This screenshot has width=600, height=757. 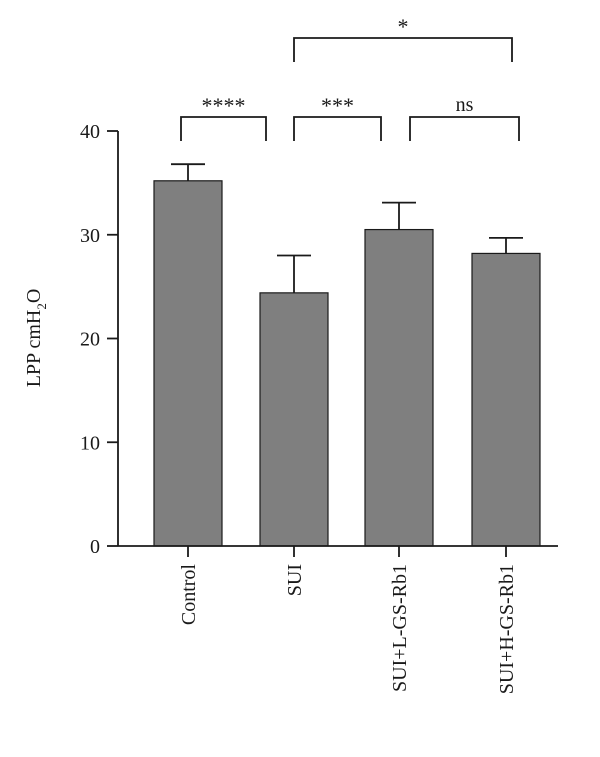 I want to click on significance-group: **** *** ns*, so click(x=350, y=77).